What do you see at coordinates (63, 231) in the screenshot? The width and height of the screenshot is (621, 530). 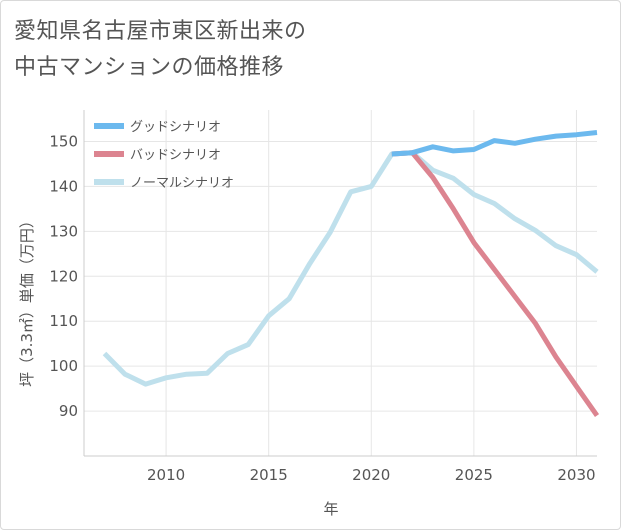 I see `y-tick-label: 130` at bounding box center [63, 231].